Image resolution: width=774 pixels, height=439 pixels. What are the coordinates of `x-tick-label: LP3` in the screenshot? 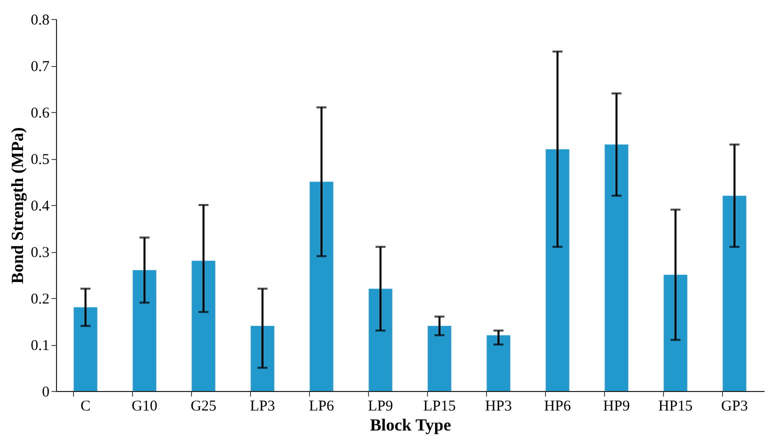 It's located at (263, 406).